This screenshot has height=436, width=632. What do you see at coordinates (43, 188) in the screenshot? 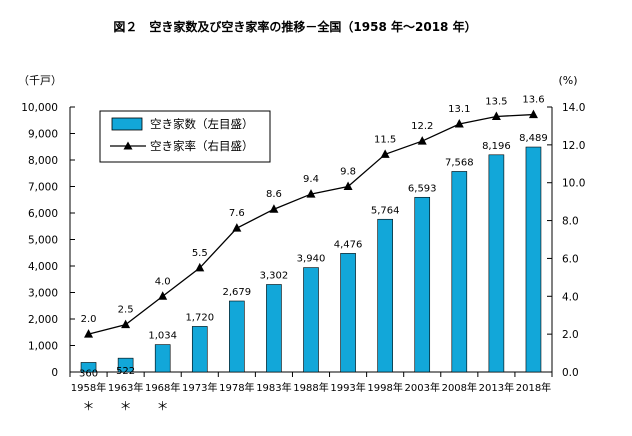
I see `left-tick-label: 7,000` at bounding box center [43, 188].